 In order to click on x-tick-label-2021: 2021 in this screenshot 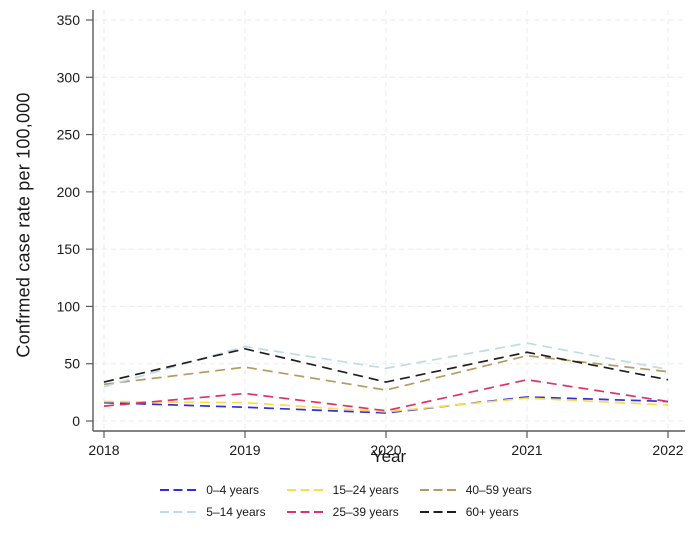, I will do `click(526, 450)`.